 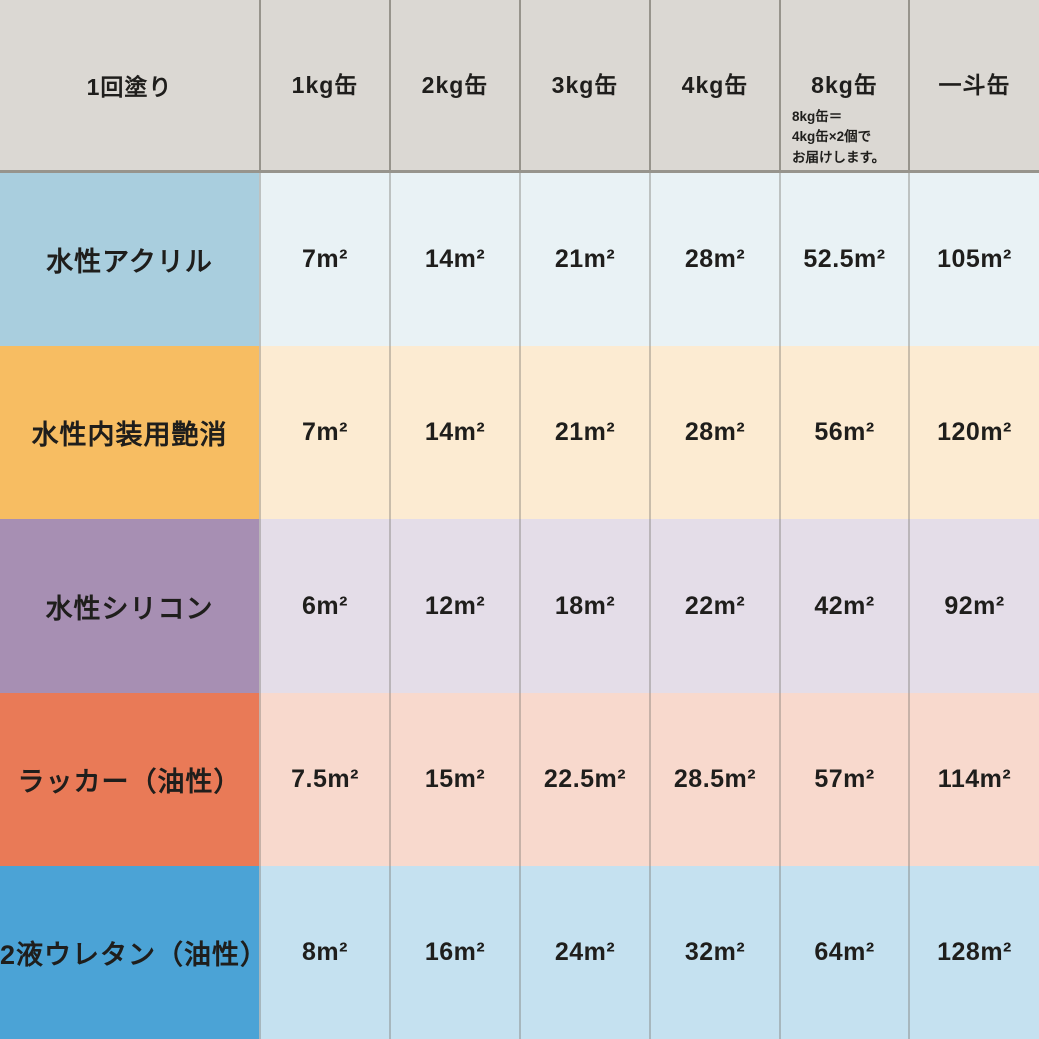 What do you see at coordinates (324, 779) in the screenshot?
I see `coverage-cell: 7.5m²` at bounding box center [324, 779].